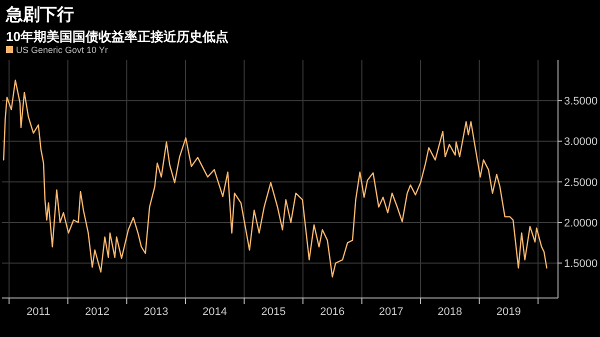 The height and width of the screenshot is (337, 600). Describe the element at coordinates (581, 223) in the screenshot. I see `ytick: 2.0000` at that location.